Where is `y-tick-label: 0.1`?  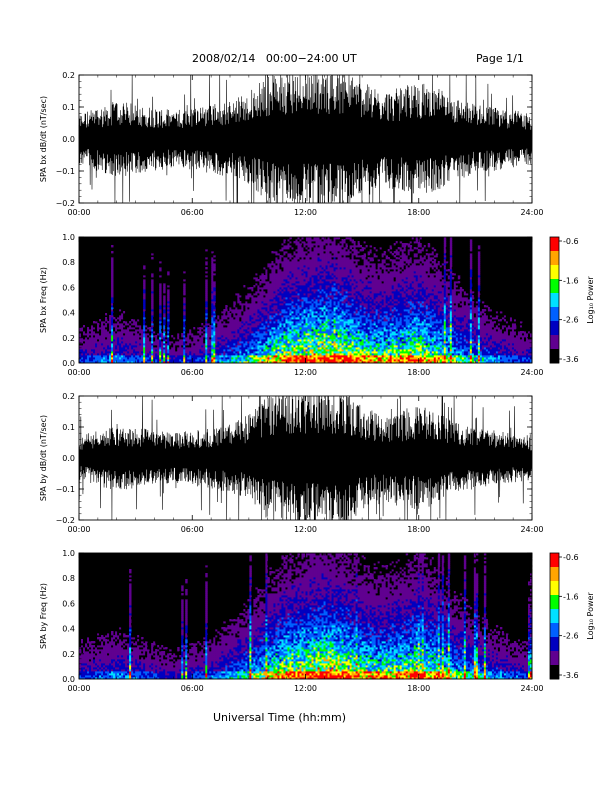 y-tick-label: 0.1 is located at coordinates (68, 107).